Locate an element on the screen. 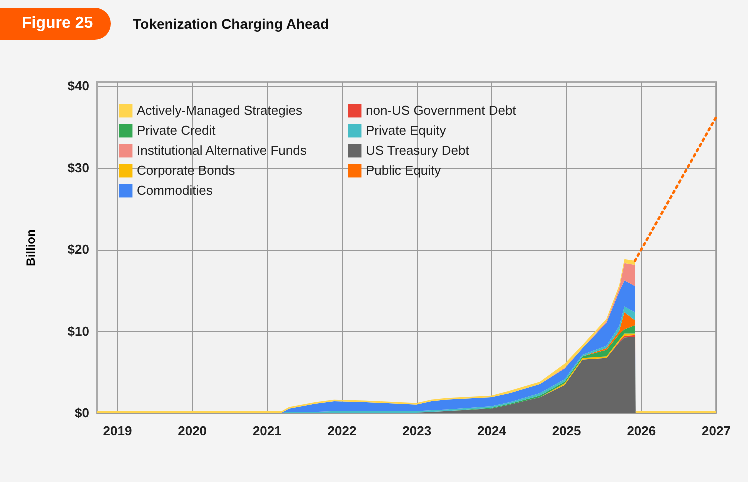 The height and width of the screenshot is (482, 748). legend-label: Private Credit is located at coordinates (176, 130).